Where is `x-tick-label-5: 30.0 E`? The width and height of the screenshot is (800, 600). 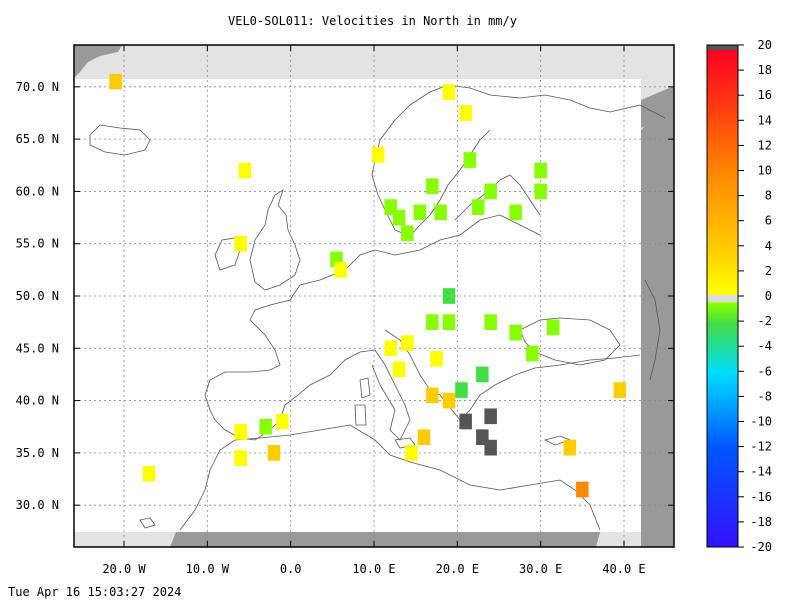 x-tick-label-5: 30.0 E is located at coordinates (540, 569).